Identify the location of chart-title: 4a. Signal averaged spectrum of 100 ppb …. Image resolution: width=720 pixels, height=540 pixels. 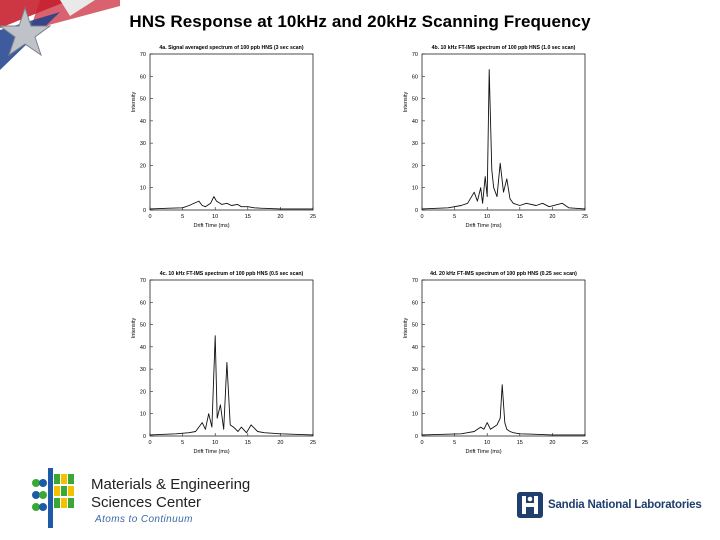
(231, 48).